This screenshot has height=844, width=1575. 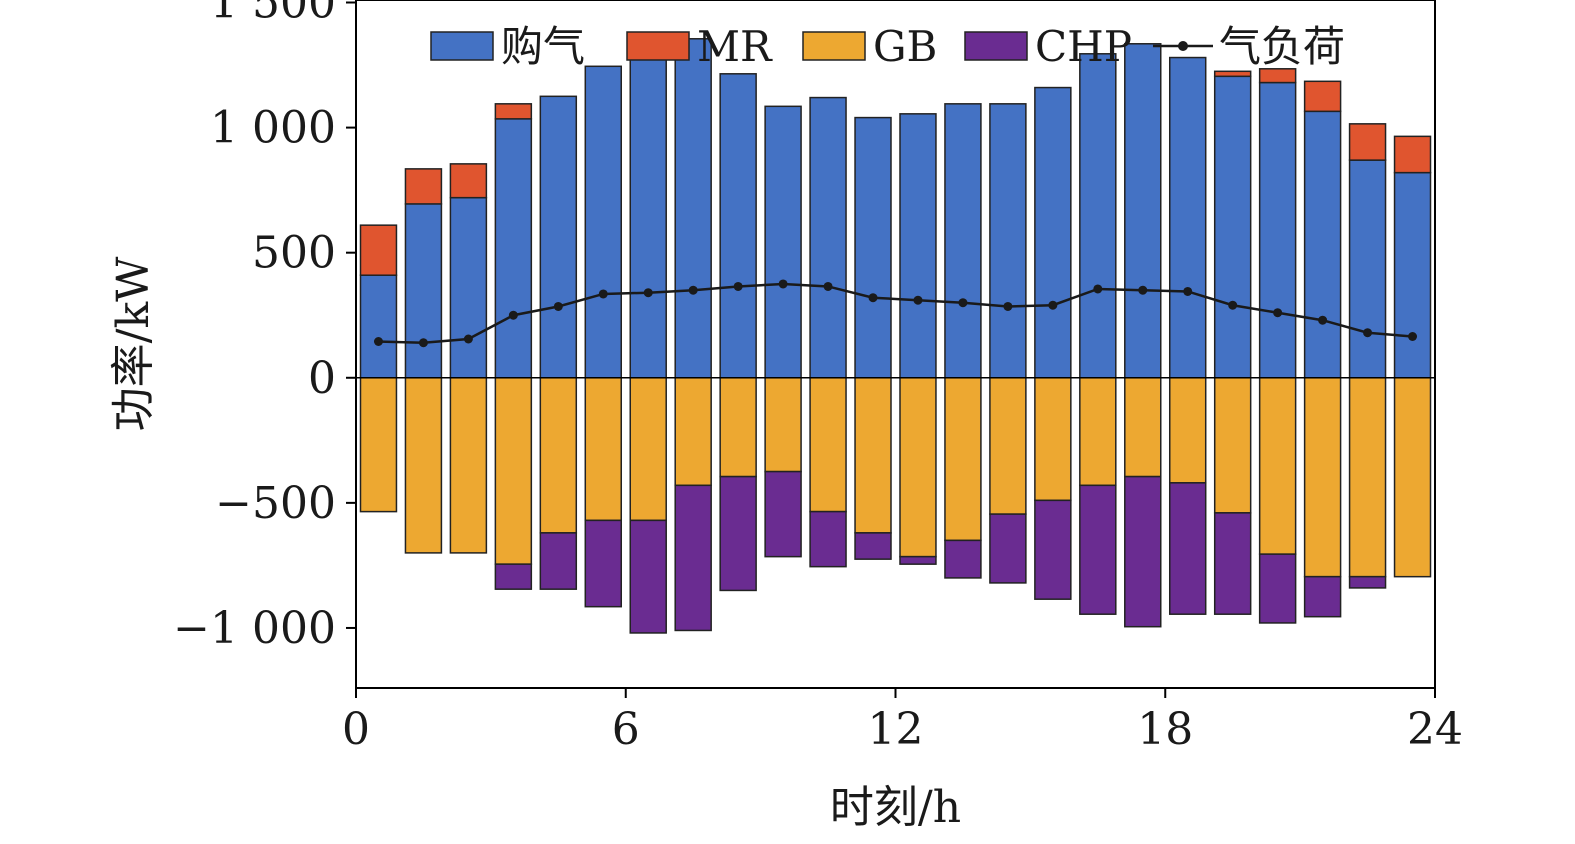 What do you see at coordinates (356, 729) in the screenshot?
I see `x-tick-label-0: 0` at bounding box center [356, 729].